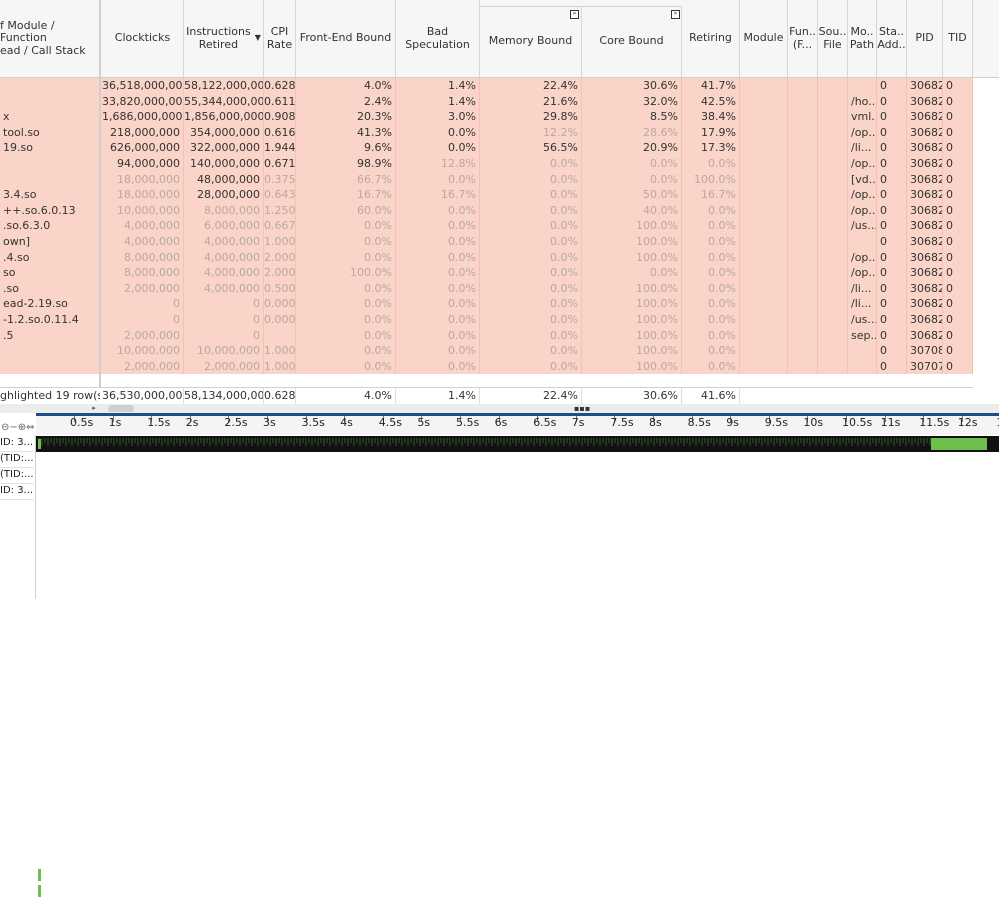  Describe the element at coordinates (346, 38) in the screenshot. I see `column-header-front-end-bound: Front-End Bound` at that location.